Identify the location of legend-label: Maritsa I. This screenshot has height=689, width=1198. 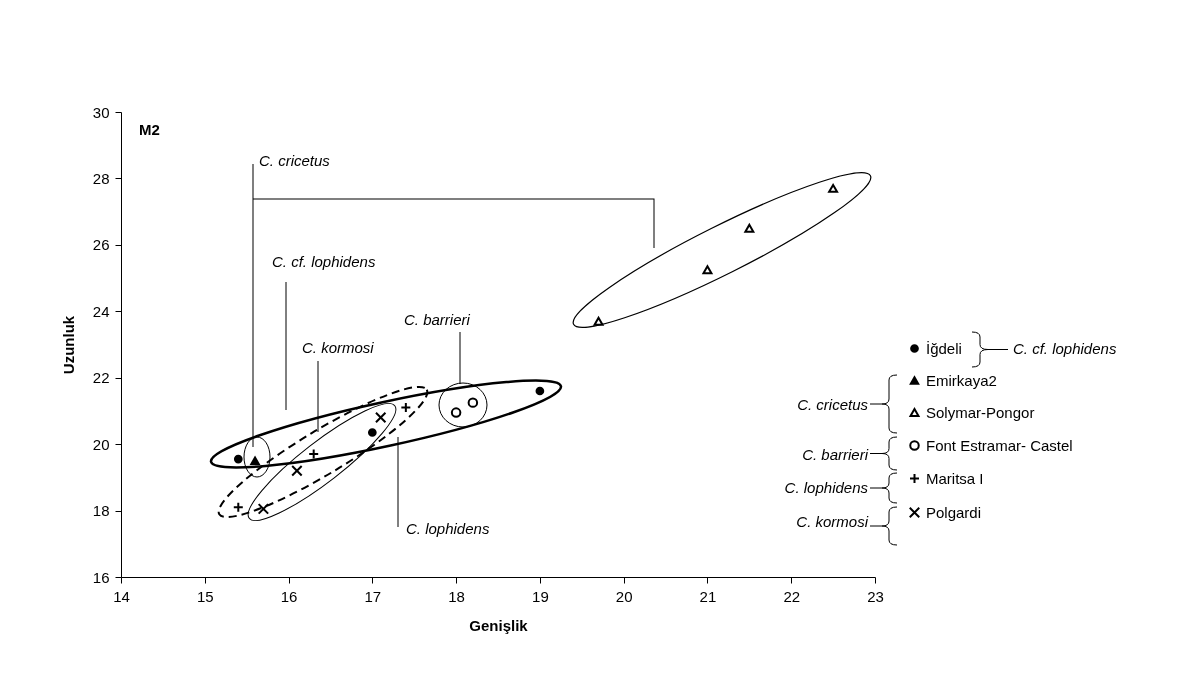
(955, 478).